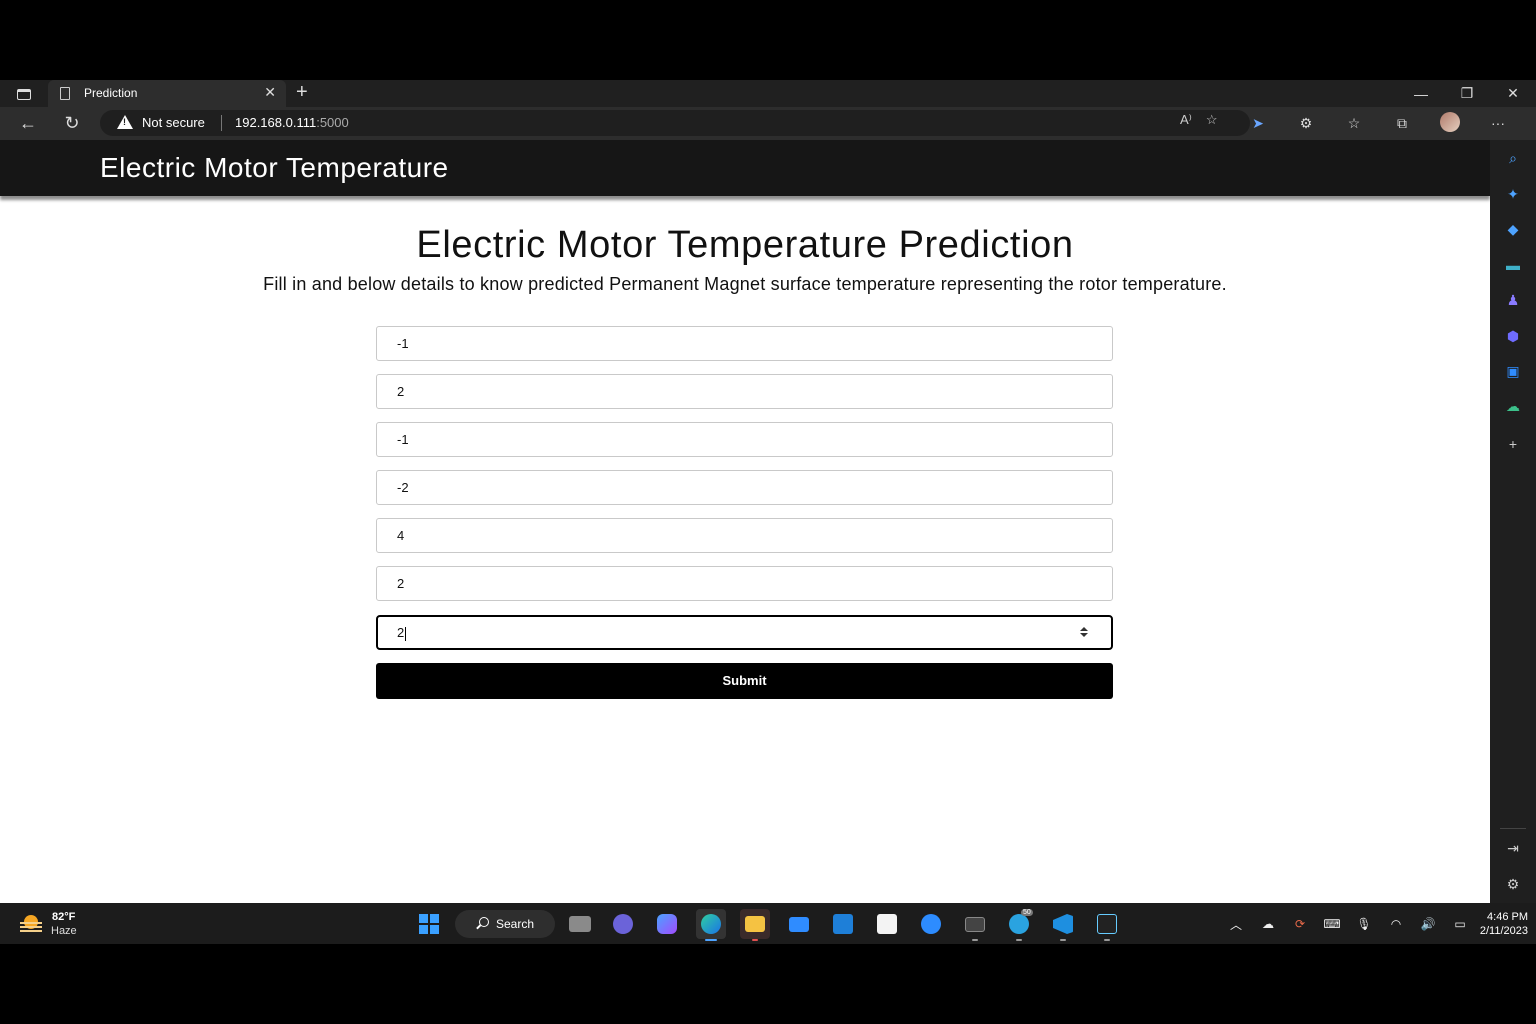 This screenshot has height=1024, width=1536. What do you see at coordinates (1513, 370) in the screenshot?
I see `outlook-icon: ▣` at bounding box center [1513, 370].